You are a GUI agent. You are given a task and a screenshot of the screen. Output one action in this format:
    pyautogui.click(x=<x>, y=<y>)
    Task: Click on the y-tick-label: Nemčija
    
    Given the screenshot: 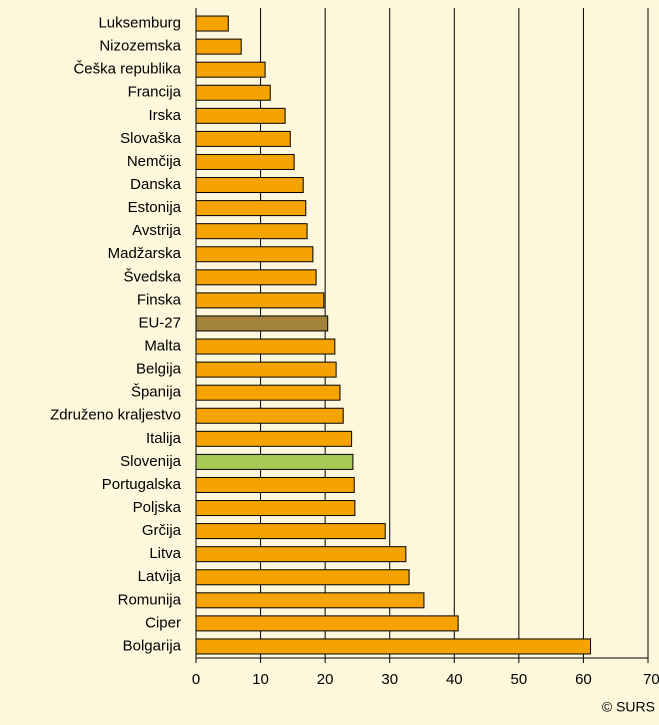 What is the action you would take?
    pyautogui.click(x=154, y=161)
    